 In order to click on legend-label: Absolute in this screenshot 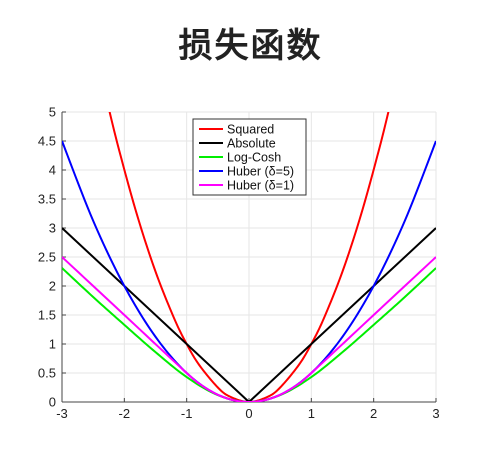, I will do `click(251, 144)`.